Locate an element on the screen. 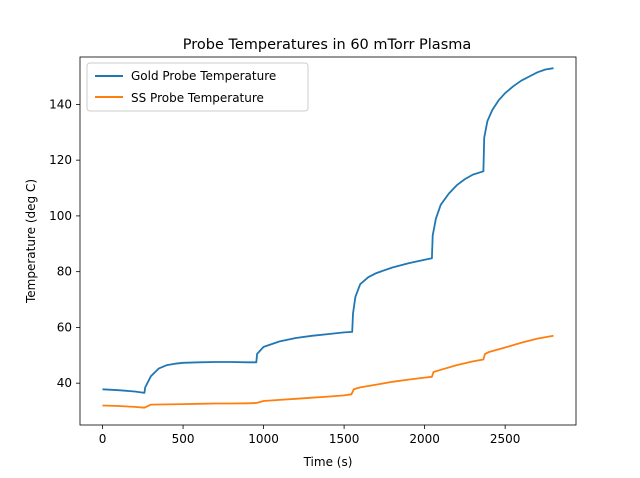  x-tick-label: 0 is located at coordinates (103, 439).